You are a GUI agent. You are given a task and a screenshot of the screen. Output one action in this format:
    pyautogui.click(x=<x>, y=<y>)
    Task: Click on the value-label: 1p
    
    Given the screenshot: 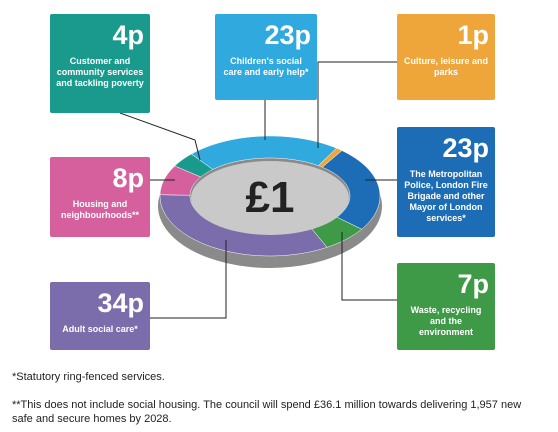 What is the action you would take?
    pyautogui.click(x=473, y=35)
    